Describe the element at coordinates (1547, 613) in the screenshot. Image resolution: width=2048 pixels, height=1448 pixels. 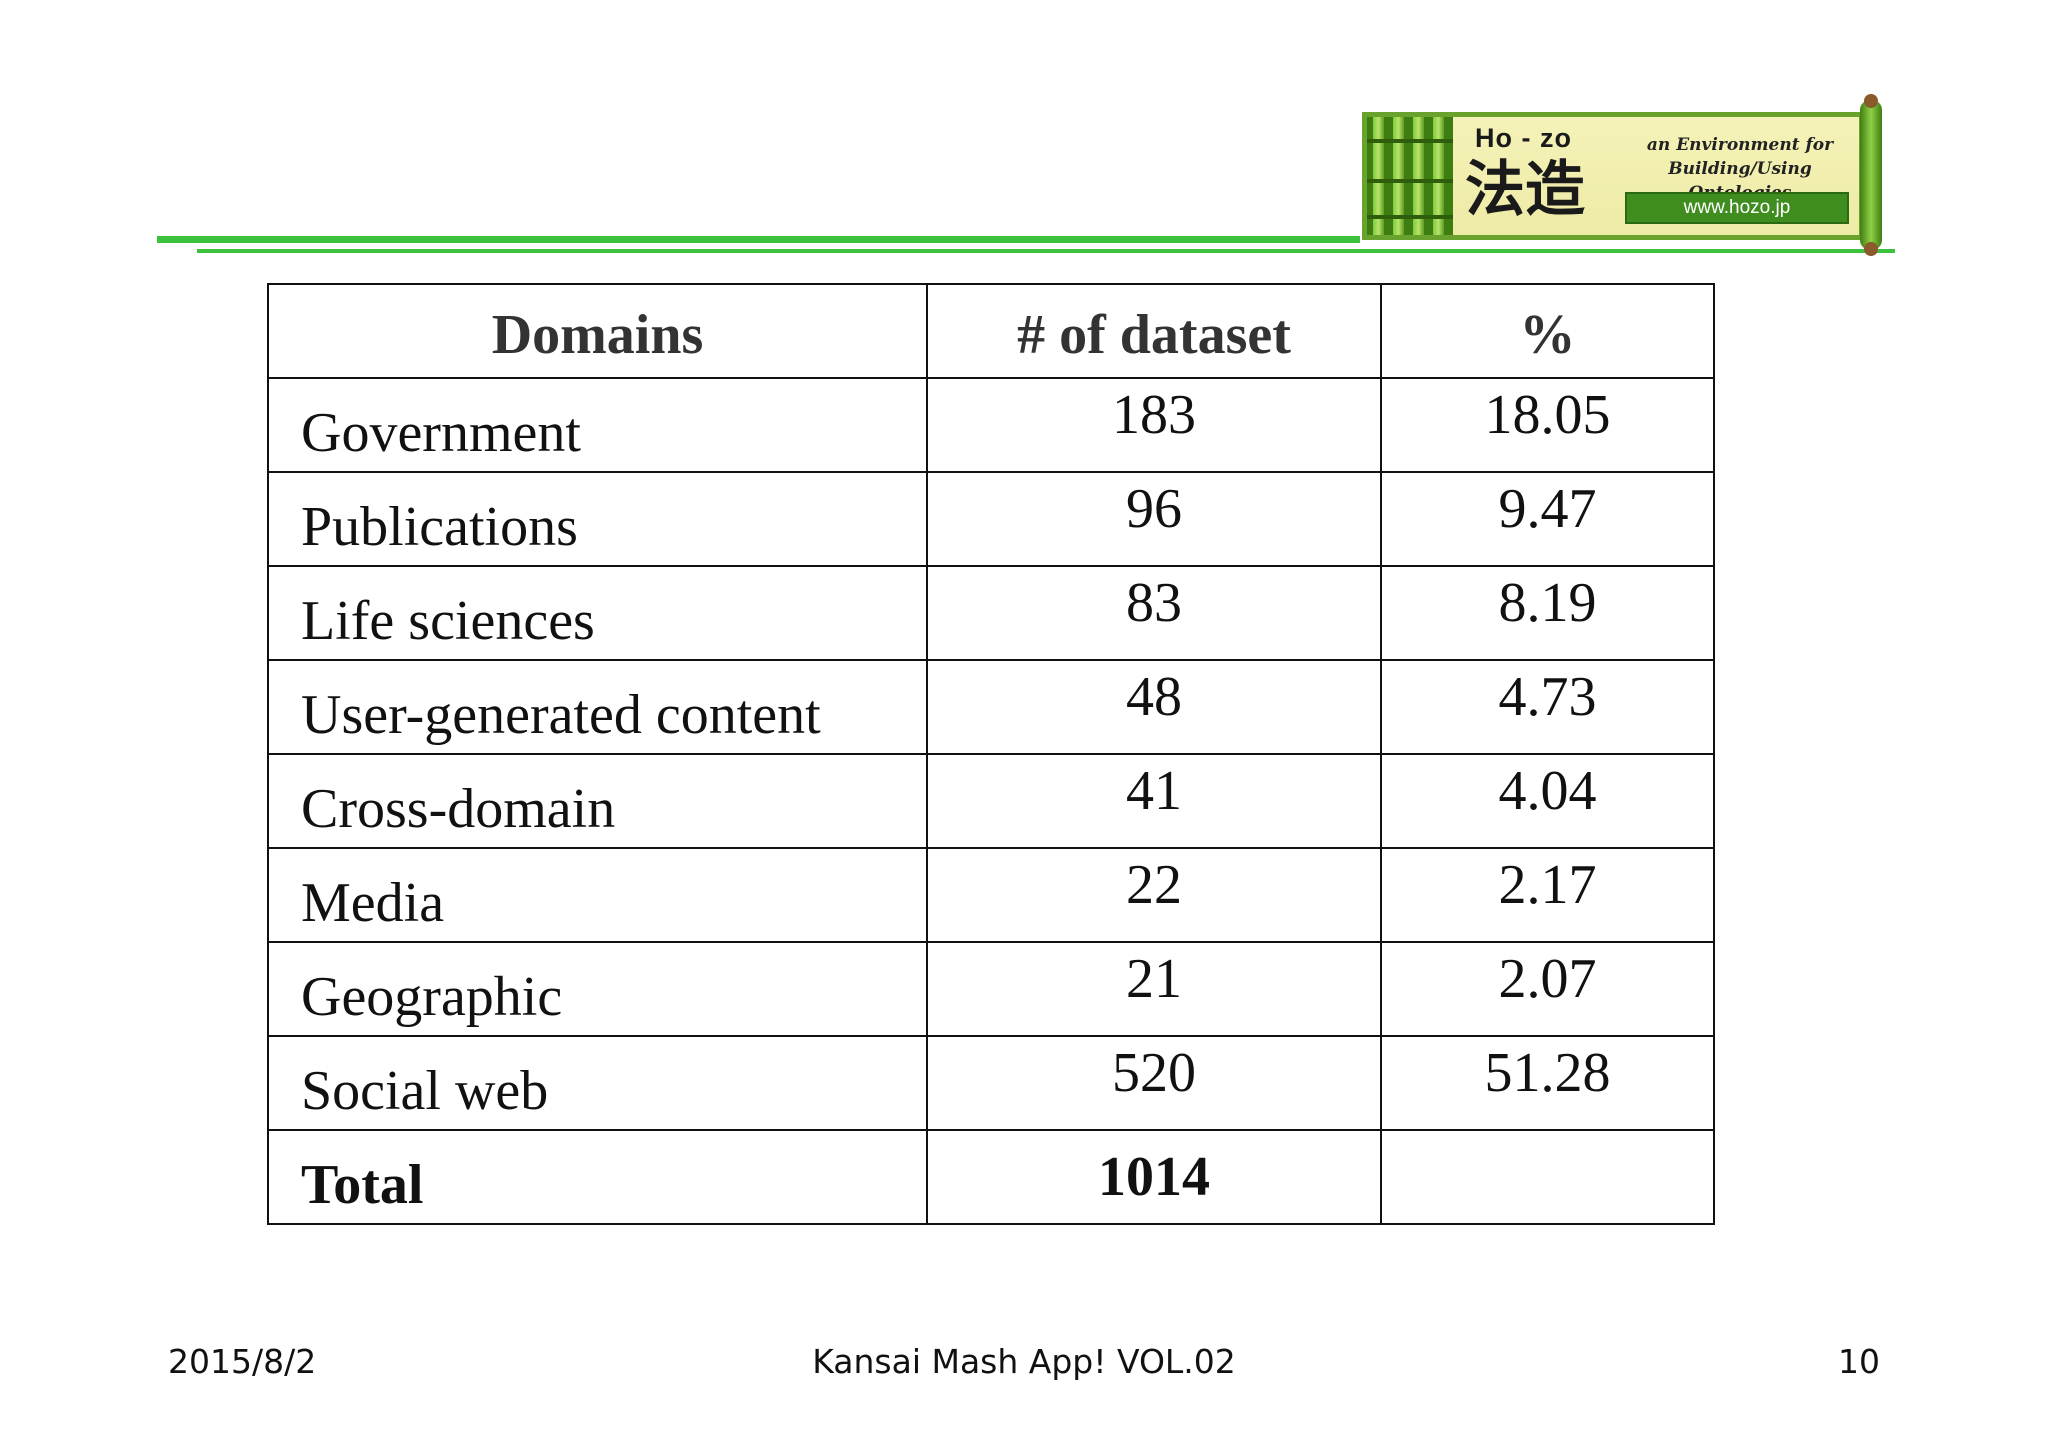
I see `percent-cell: 8.19` at that location.